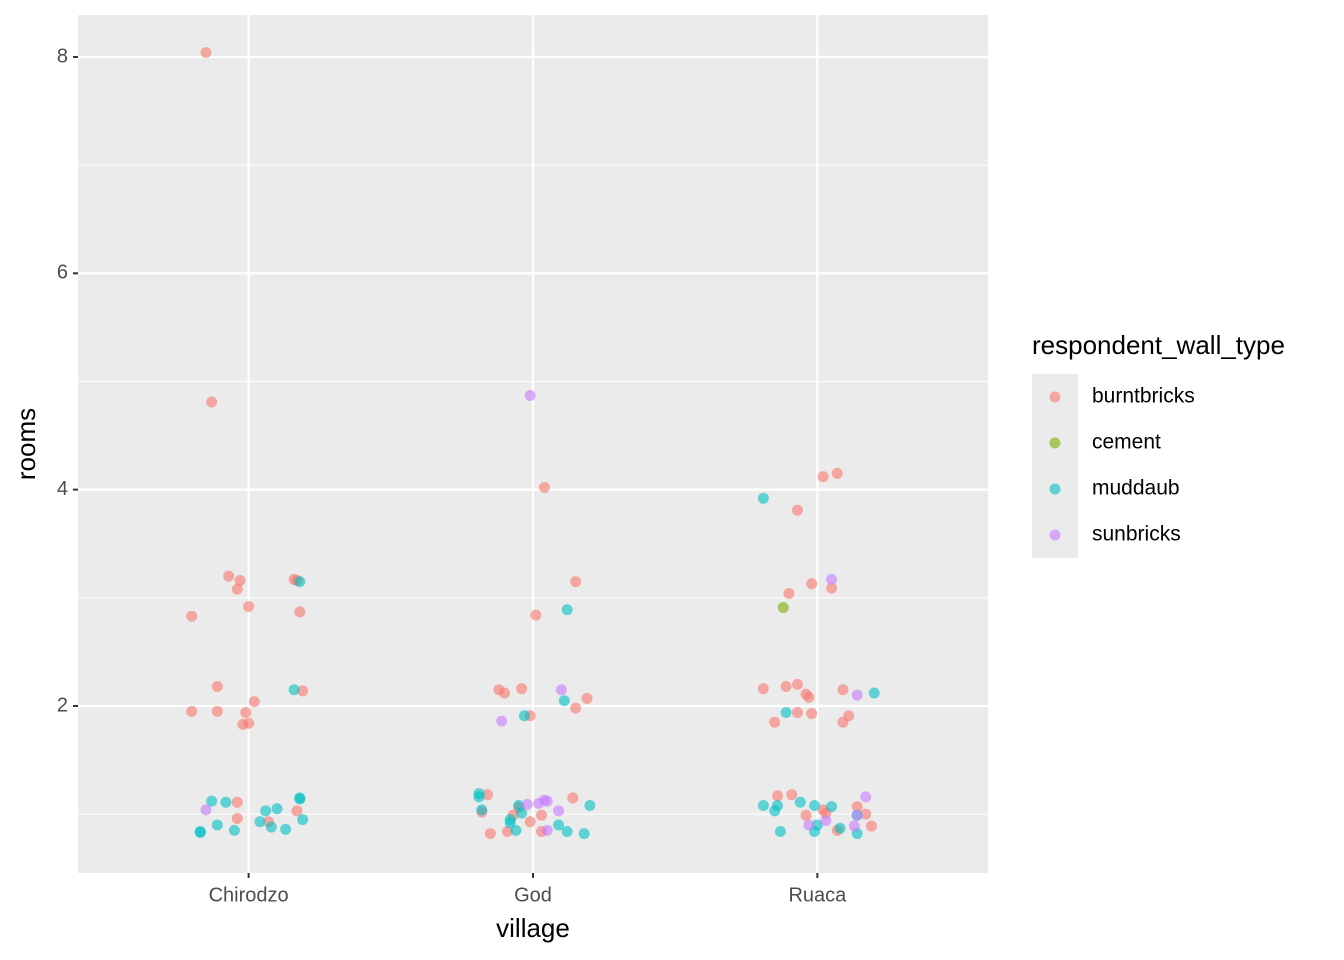 The image size is (1344, 960). Describe the element at coordinates (533, 895) in the screenshot. I see `x-tick-label: God` at that location.